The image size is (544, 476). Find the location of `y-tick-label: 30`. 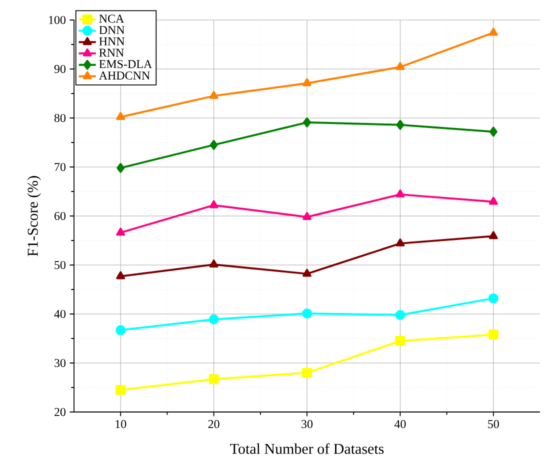

y-tick-label: 30 is located at coordinates (60, 363).